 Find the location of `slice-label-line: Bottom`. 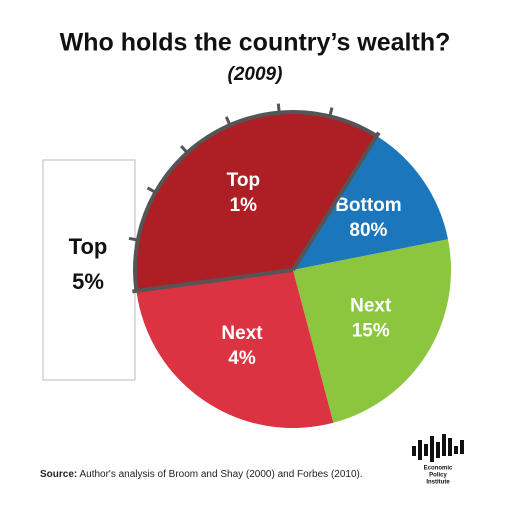

slice-label-line: Bottom is located at coordinates (368, 205).